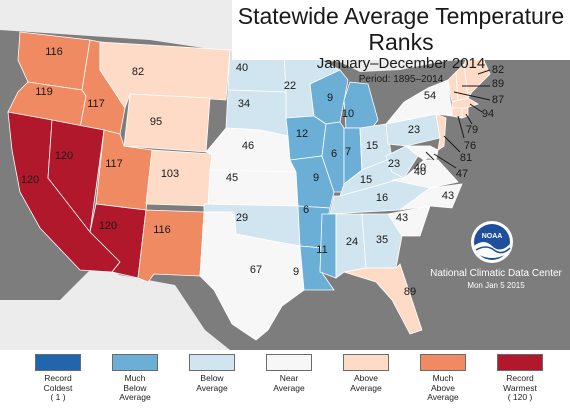 Image resolution: width=570 pixels, height=412 pixels. Describe the element at coordinates (430, 96) in the screenshot. I see `rank-label-NY: 54` at that location.